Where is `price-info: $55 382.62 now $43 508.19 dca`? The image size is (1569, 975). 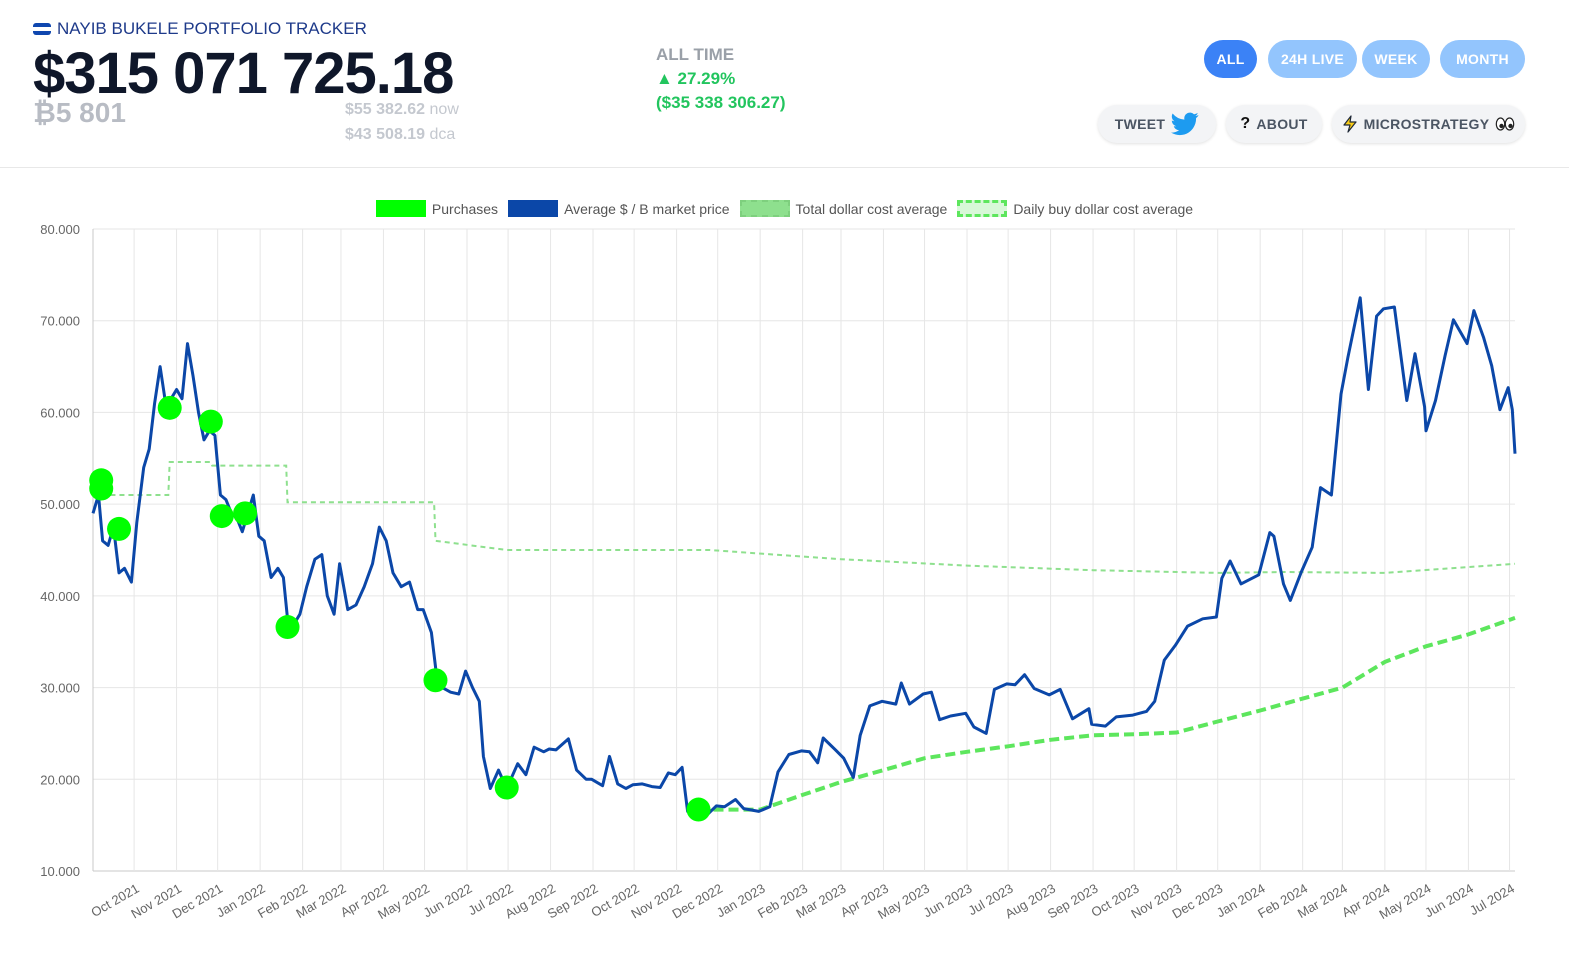
price-info: $55 382.62 now $43 508.19 dca is located at coordinates (402, 122).